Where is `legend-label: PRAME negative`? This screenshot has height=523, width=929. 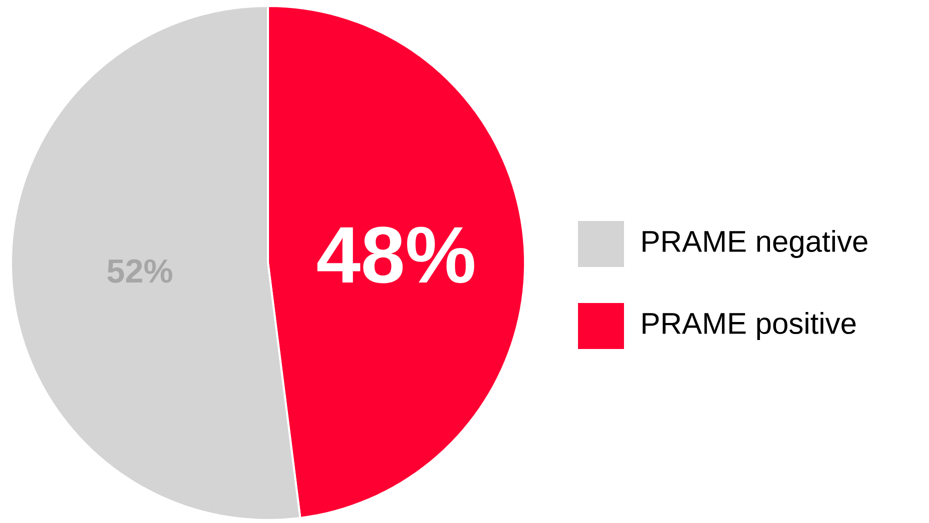 legend-label: PRAME negative is located at coordinates (755, 244).